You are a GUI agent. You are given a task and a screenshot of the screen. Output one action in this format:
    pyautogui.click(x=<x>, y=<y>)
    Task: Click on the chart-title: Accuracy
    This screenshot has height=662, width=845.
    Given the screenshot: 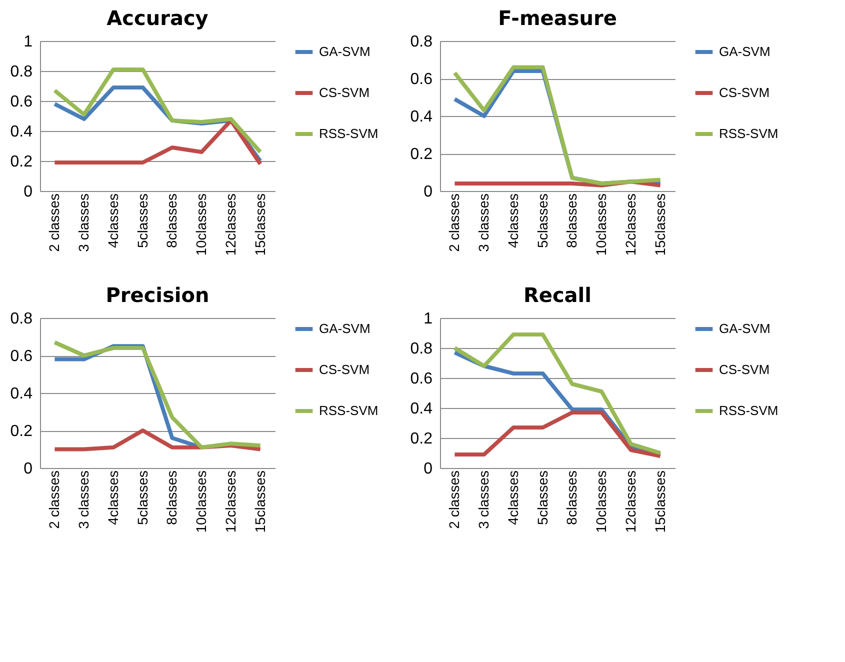 What is the action you would take?
    pyautogui.click(x=157, y=18)
    